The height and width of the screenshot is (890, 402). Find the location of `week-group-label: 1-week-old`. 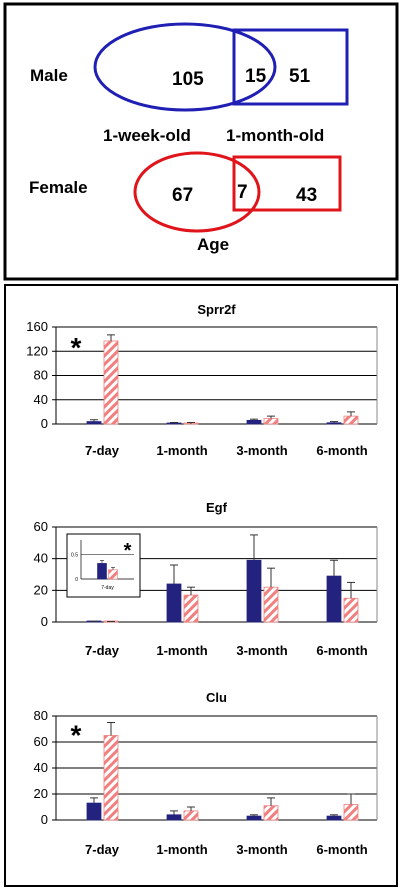

week-group-label: 1-week-old is located at coordinates (147, 135).